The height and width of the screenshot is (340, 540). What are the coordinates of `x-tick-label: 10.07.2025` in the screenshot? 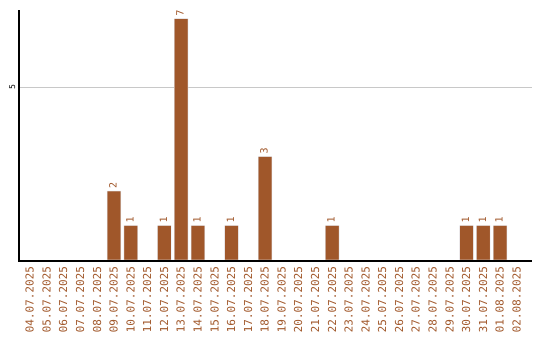 It's located at (131, 299).